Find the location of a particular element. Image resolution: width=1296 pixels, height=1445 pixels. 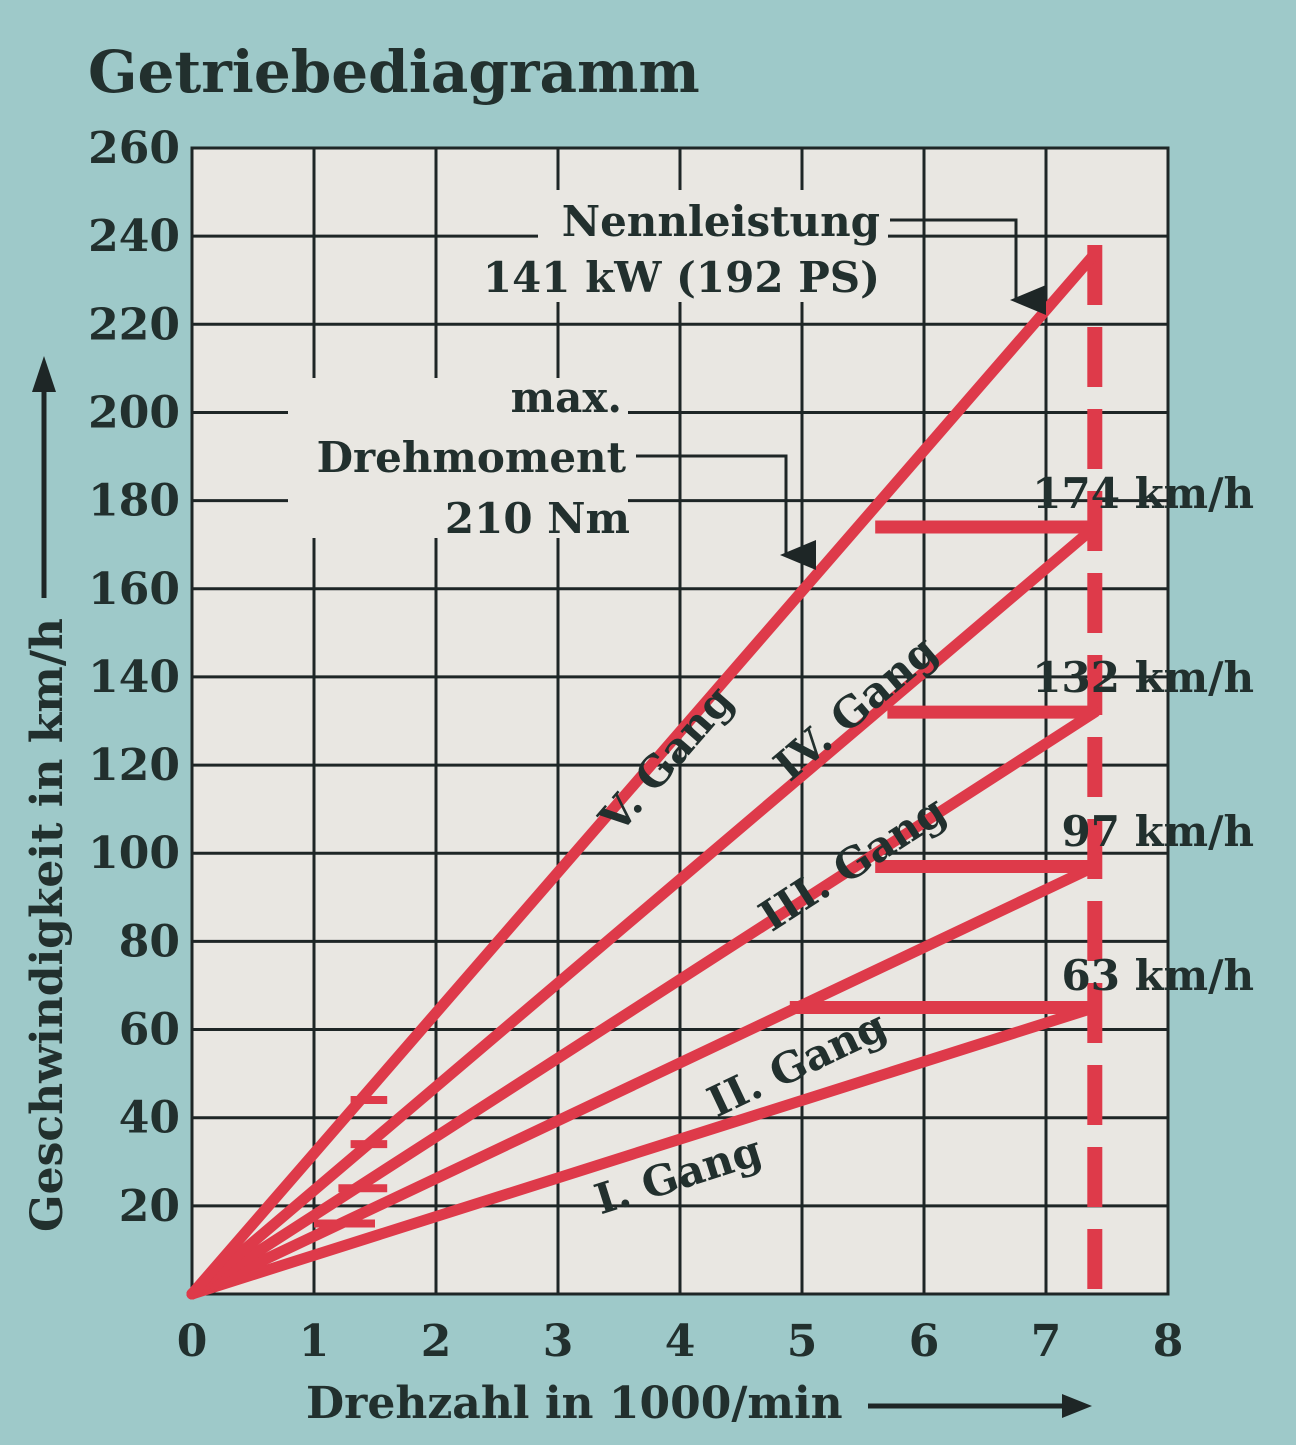

x-axis-label: Drehzahl in 1000/min is located at coordinates (574, 1403).